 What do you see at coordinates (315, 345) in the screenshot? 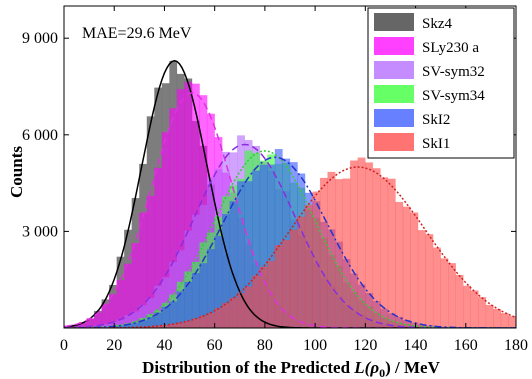
I see `x-tick-label: 100` at bounding box center [315, 345].